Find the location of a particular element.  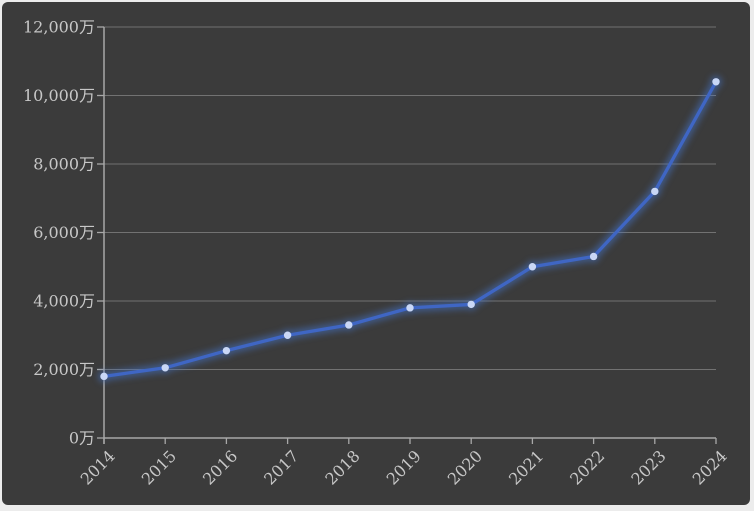

x-axis-label-group: 2014 is located at coordinates (98, 467).